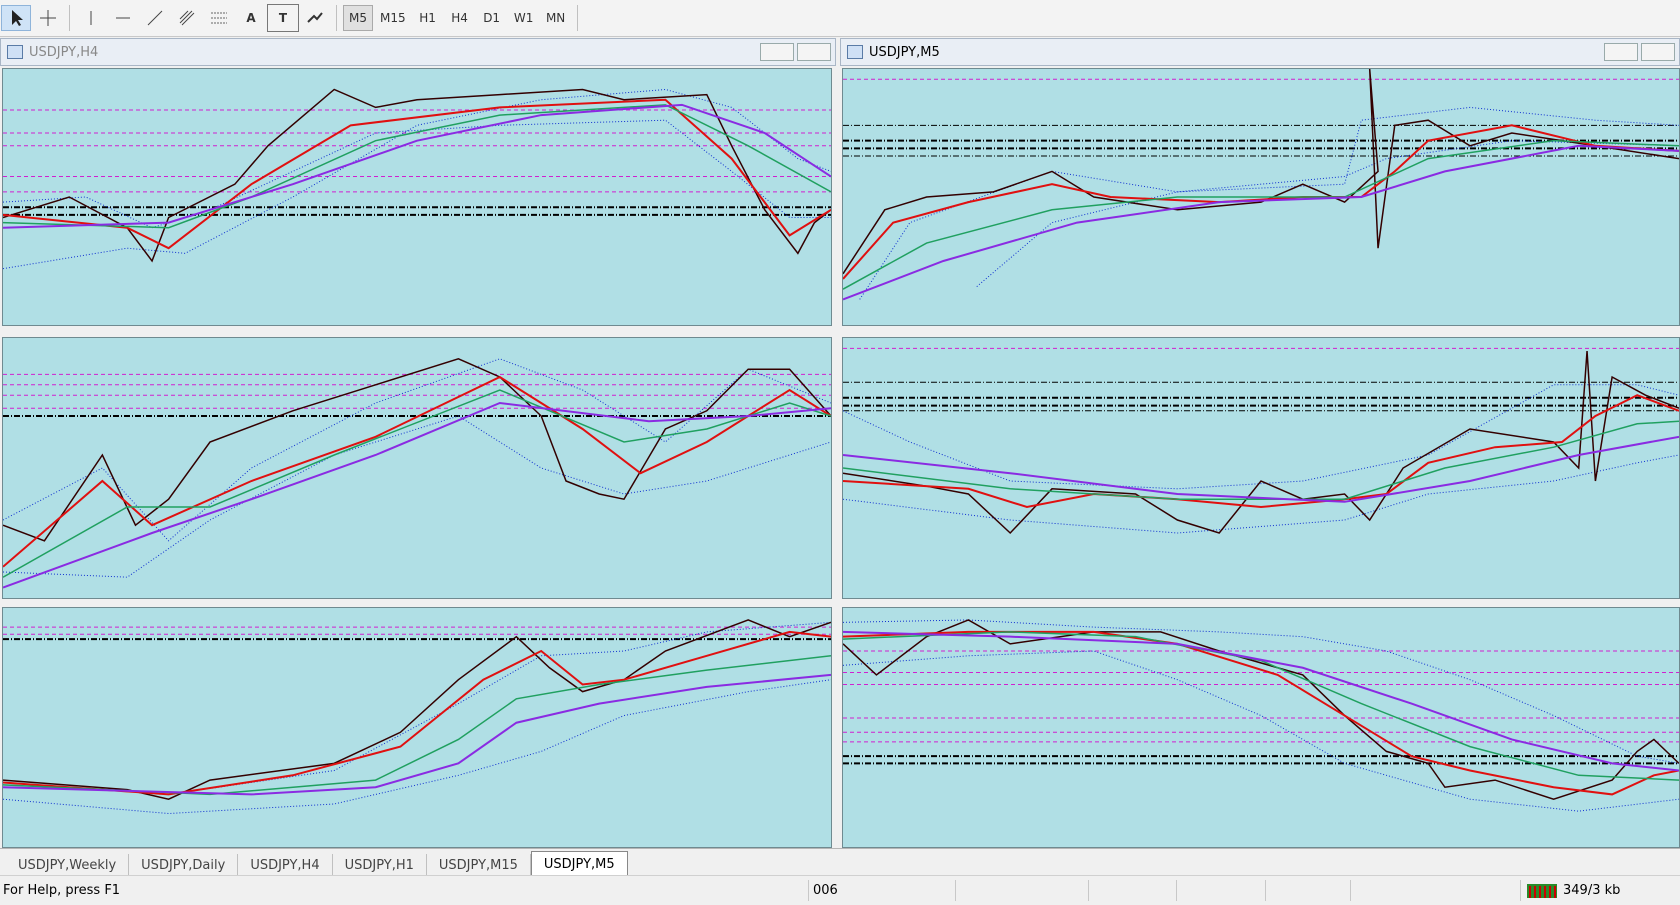  I want to click on chart-tab: USDJPY,Weekly, so click(68, 865).